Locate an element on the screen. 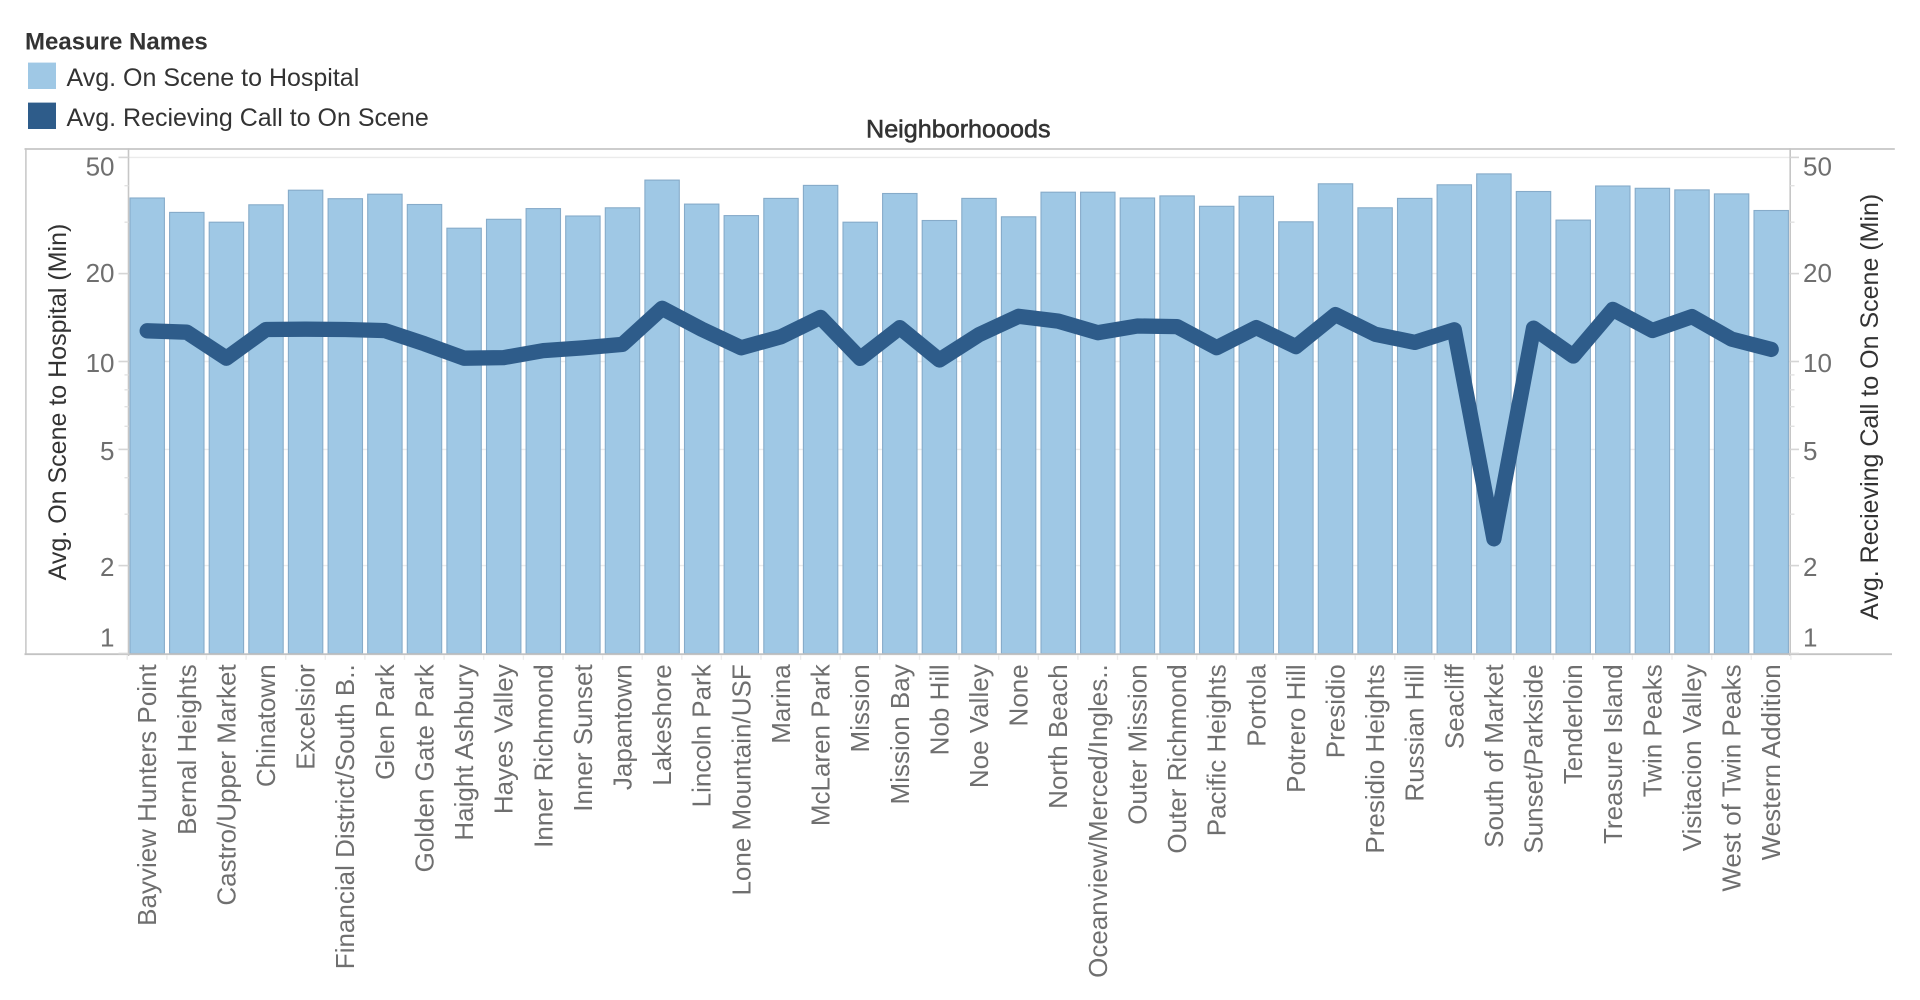 The width and height of the screenshot is (1920, 1000). svg-text: Mission is located at coordinates (860, 708).